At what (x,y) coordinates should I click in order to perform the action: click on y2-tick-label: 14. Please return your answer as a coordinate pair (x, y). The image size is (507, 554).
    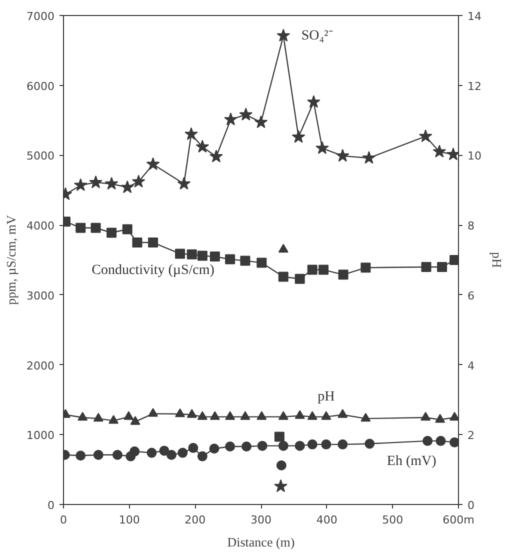
    Looking at the image, I should click on (475, 16).